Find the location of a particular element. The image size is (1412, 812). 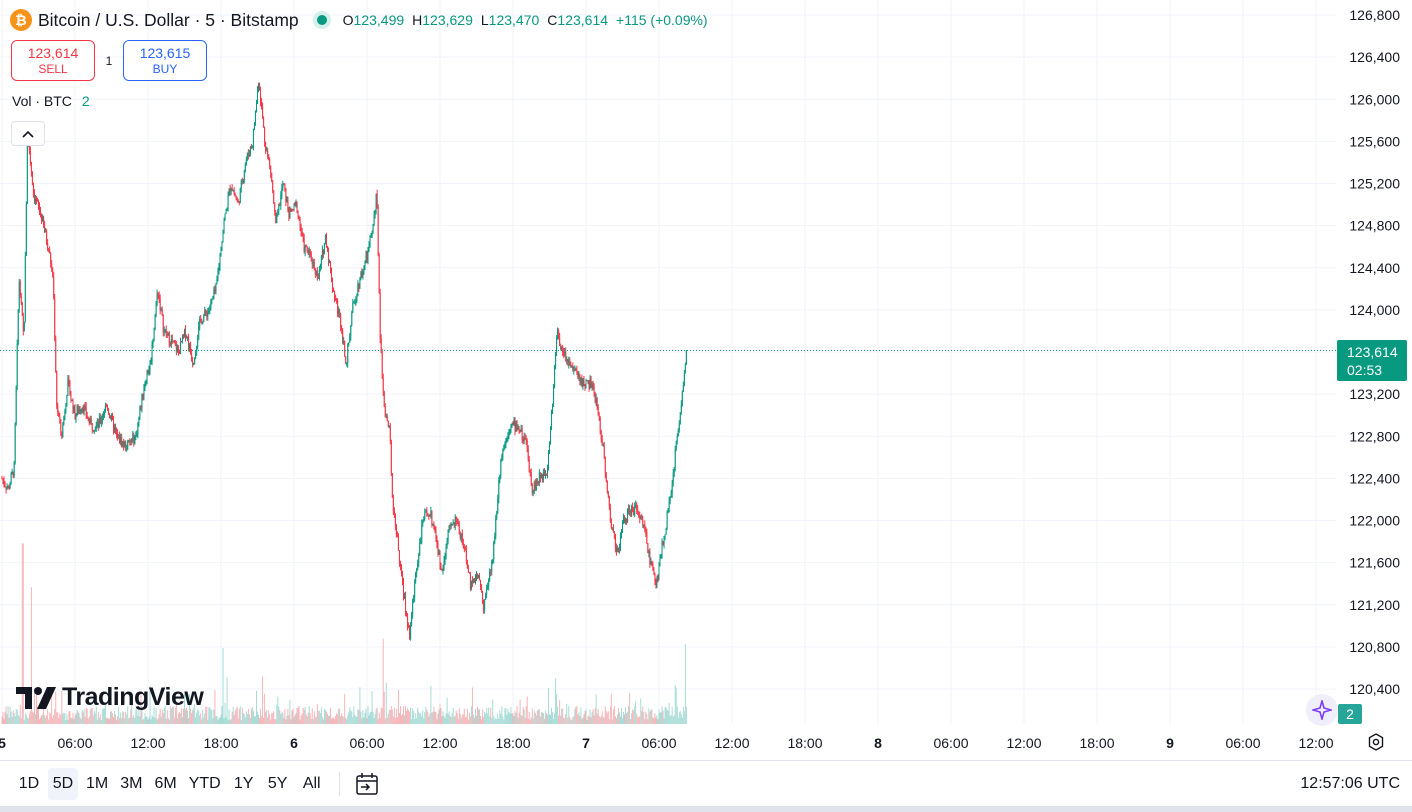

go-to-date-icon is located at coordinates (367, 784).